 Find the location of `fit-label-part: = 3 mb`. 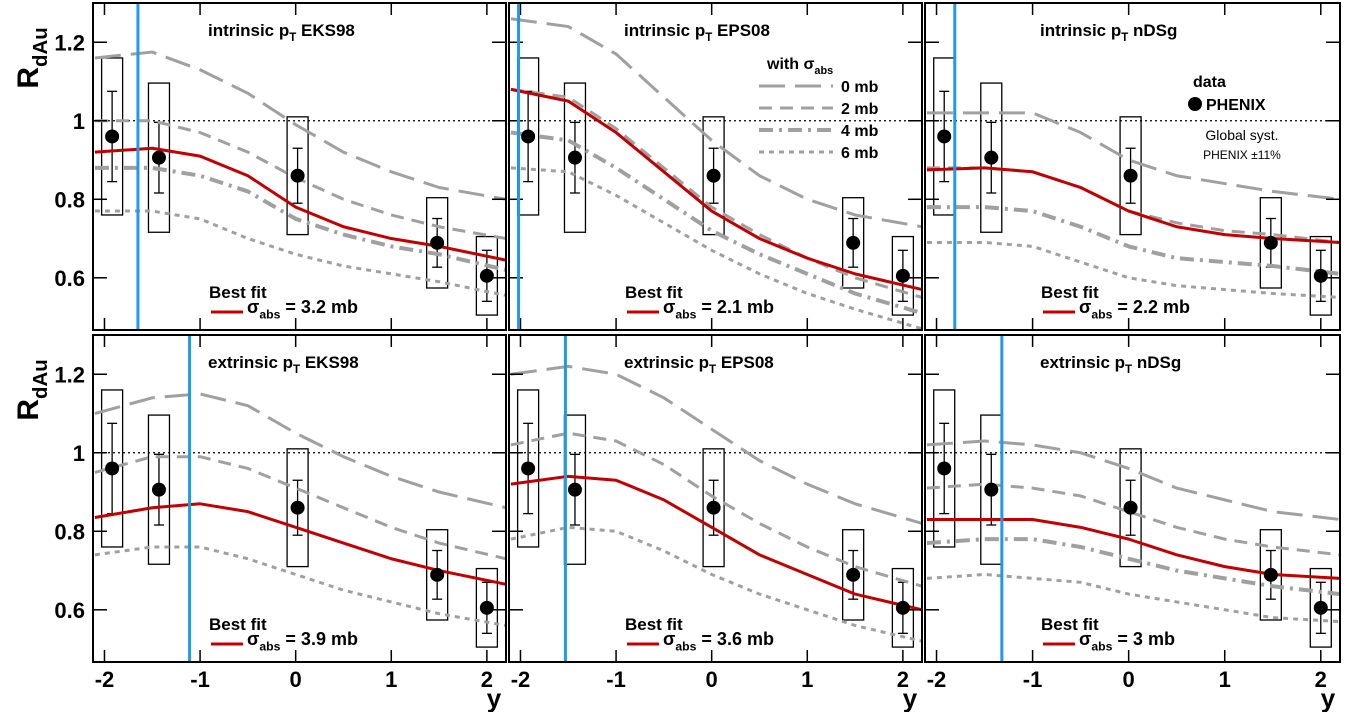

fit-label-part: = 3 mb is located at coordinates (1143, 639).